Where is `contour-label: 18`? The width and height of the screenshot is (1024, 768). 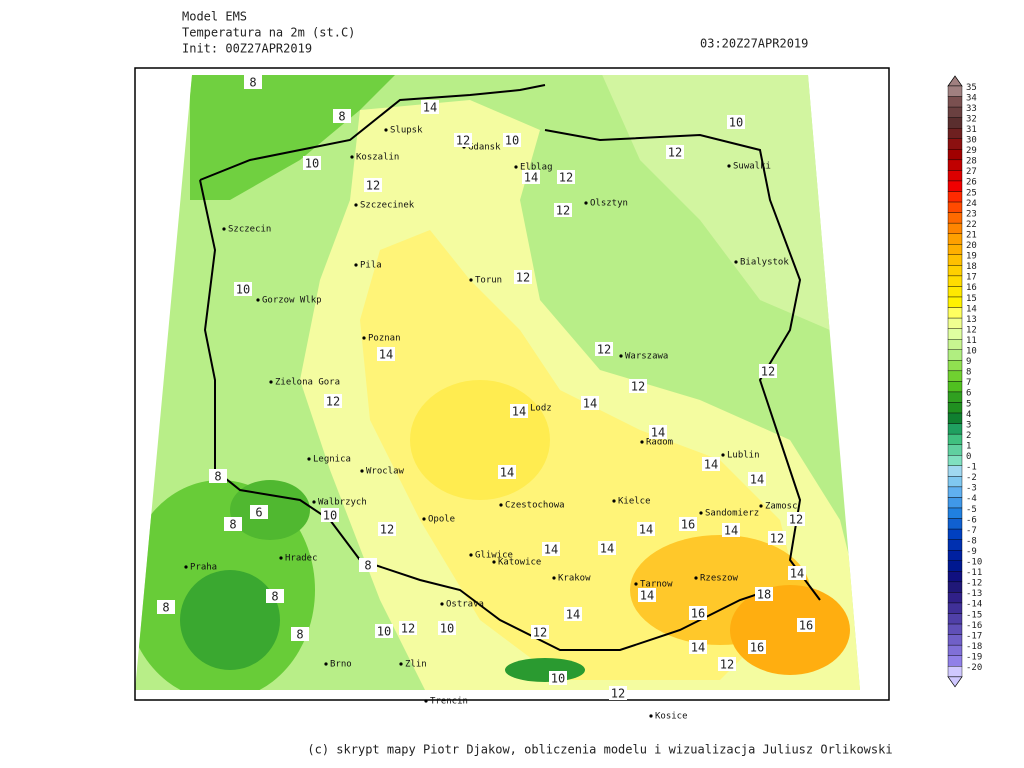 contour-label: 18 is located at coordinates (764, 595).